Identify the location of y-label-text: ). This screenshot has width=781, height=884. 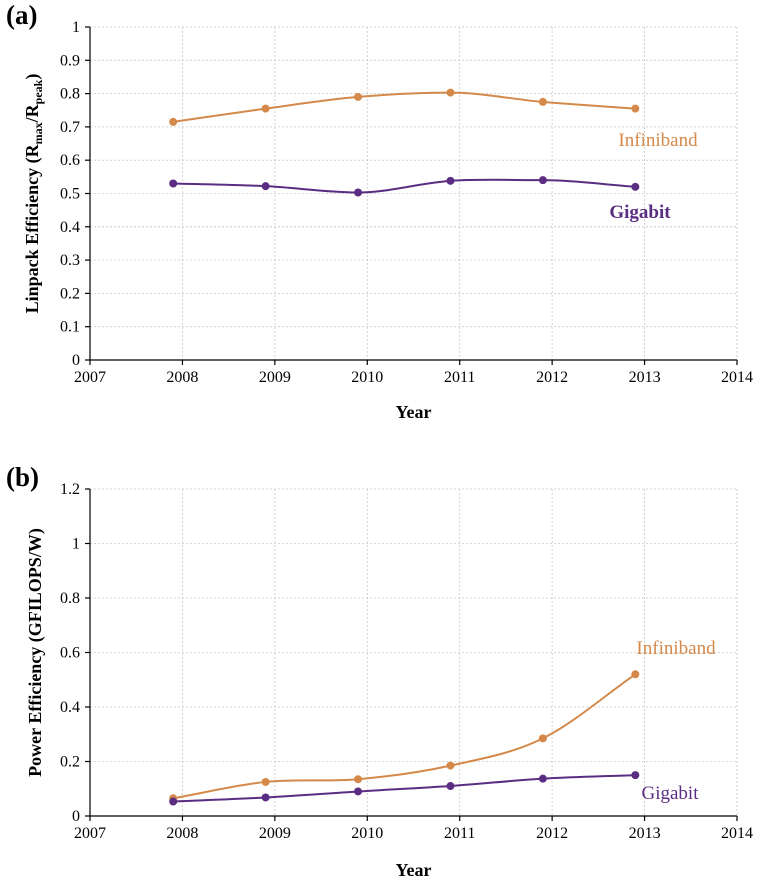
(32, 77).